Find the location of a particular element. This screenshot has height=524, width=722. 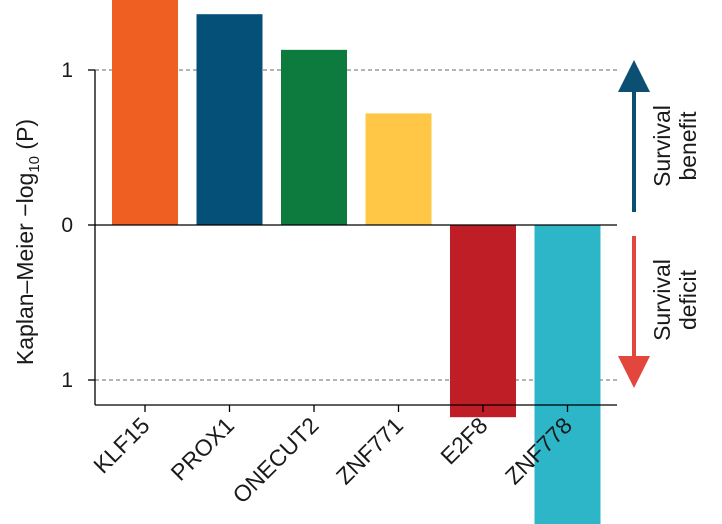

x-tick-label: ONECUT2 is located at coordinates (275, 460).